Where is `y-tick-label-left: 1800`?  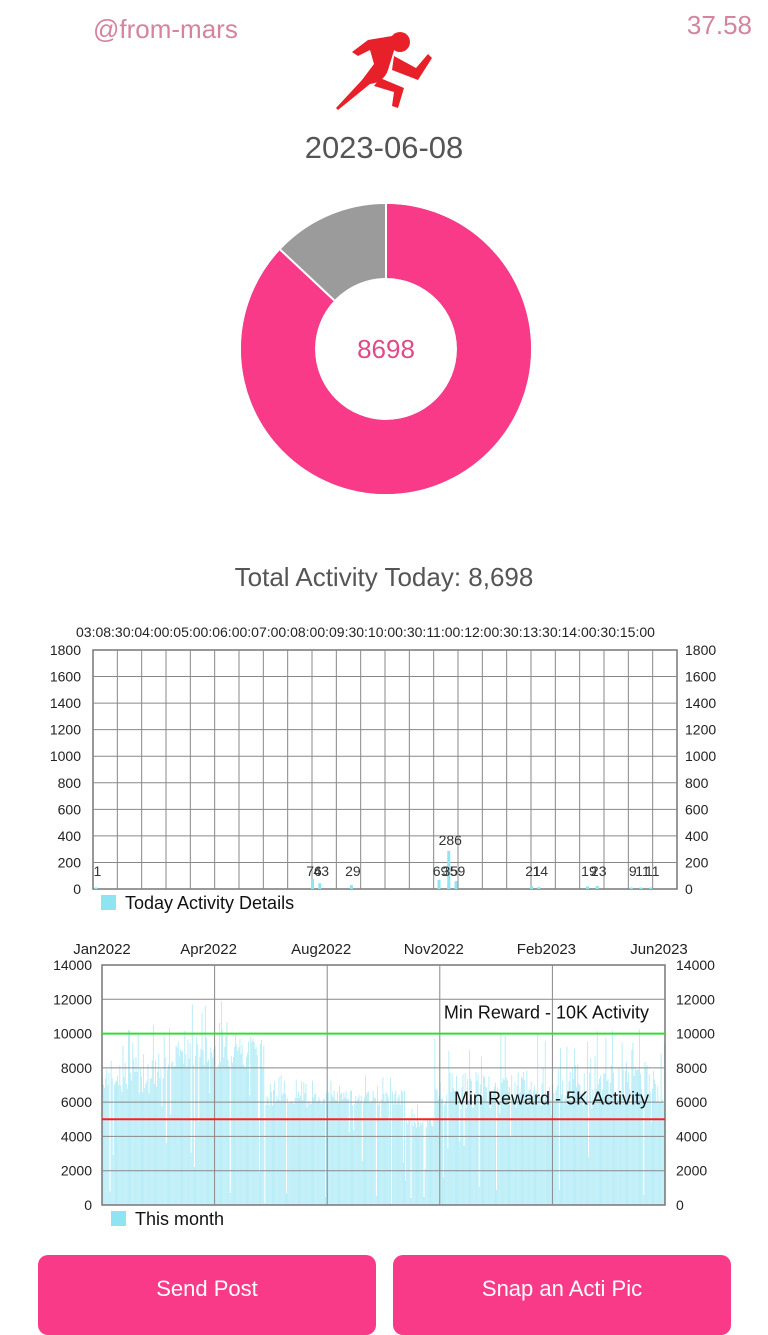 y-tick-label-left: 1800 is located at coordinates (65, 650).